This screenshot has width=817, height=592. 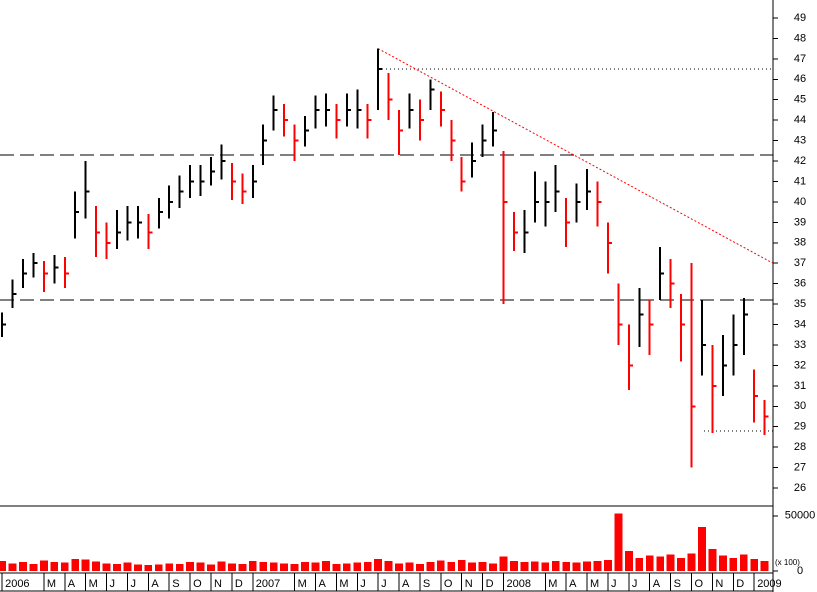 I want to click on y-tick-label: 29, so click(x=800, y=427).